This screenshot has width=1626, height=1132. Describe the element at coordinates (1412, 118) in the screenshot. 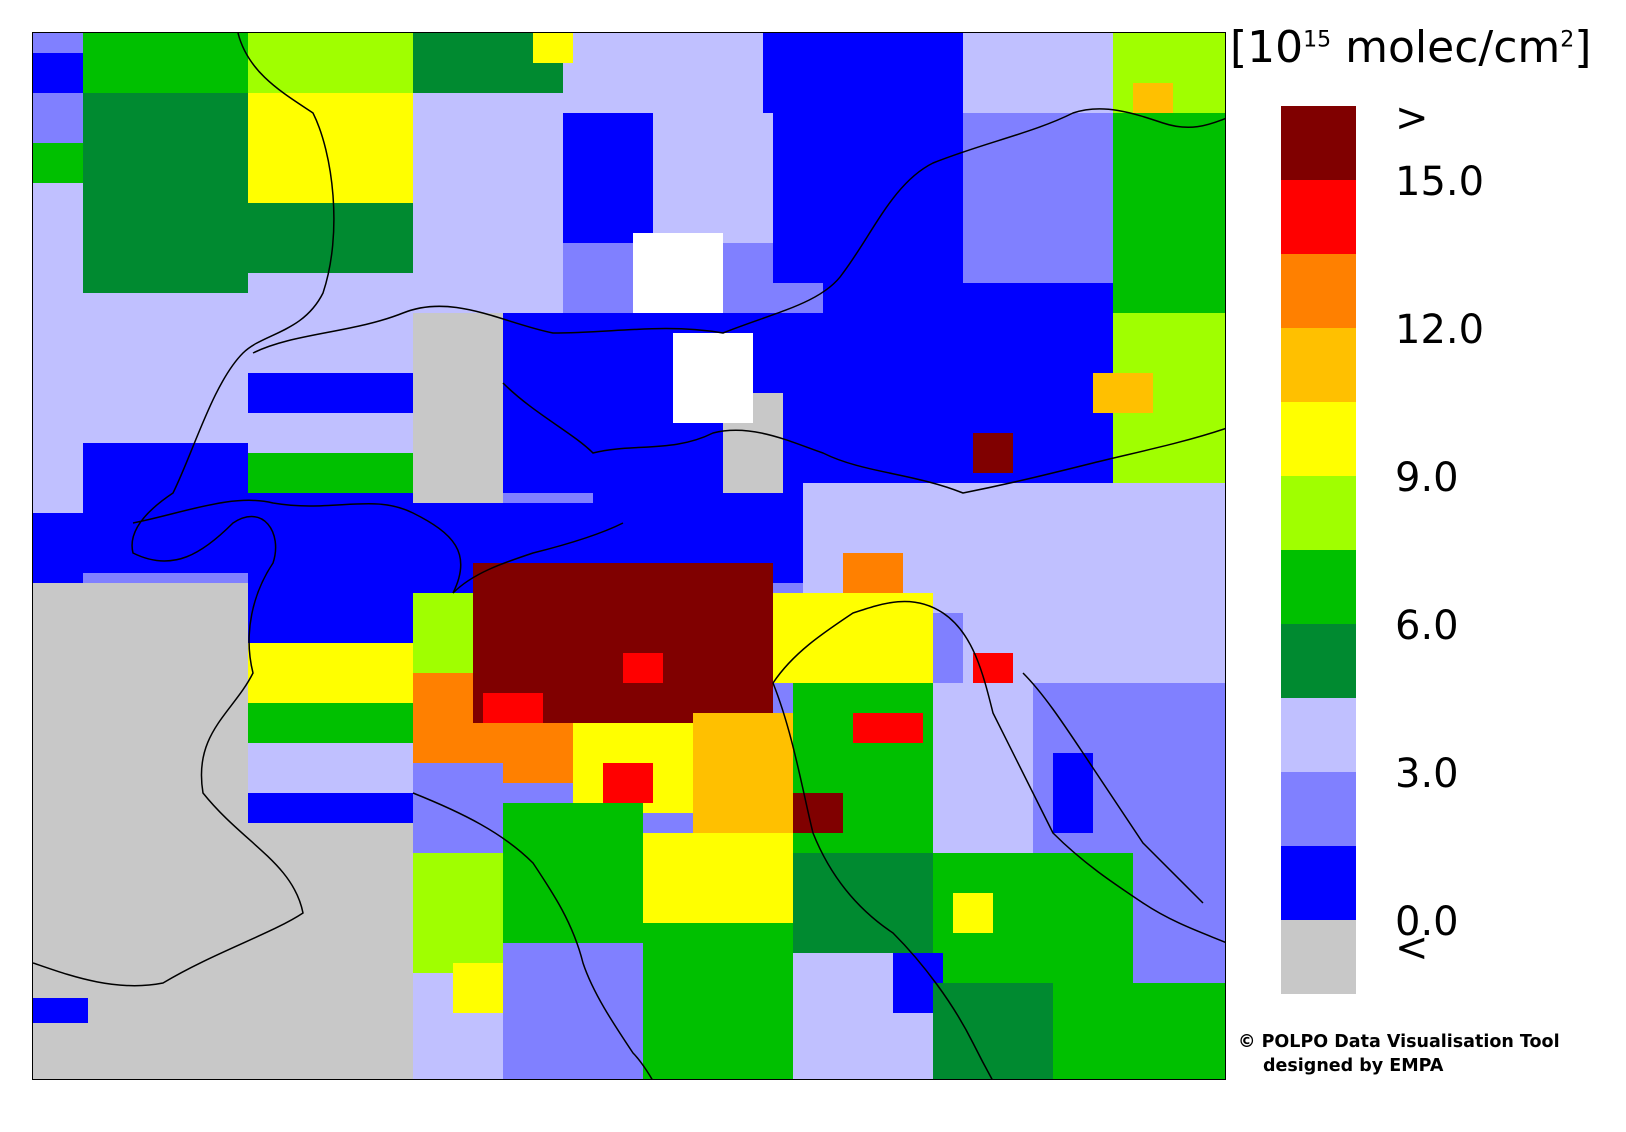

I see `colorbar-label: >` at that location.